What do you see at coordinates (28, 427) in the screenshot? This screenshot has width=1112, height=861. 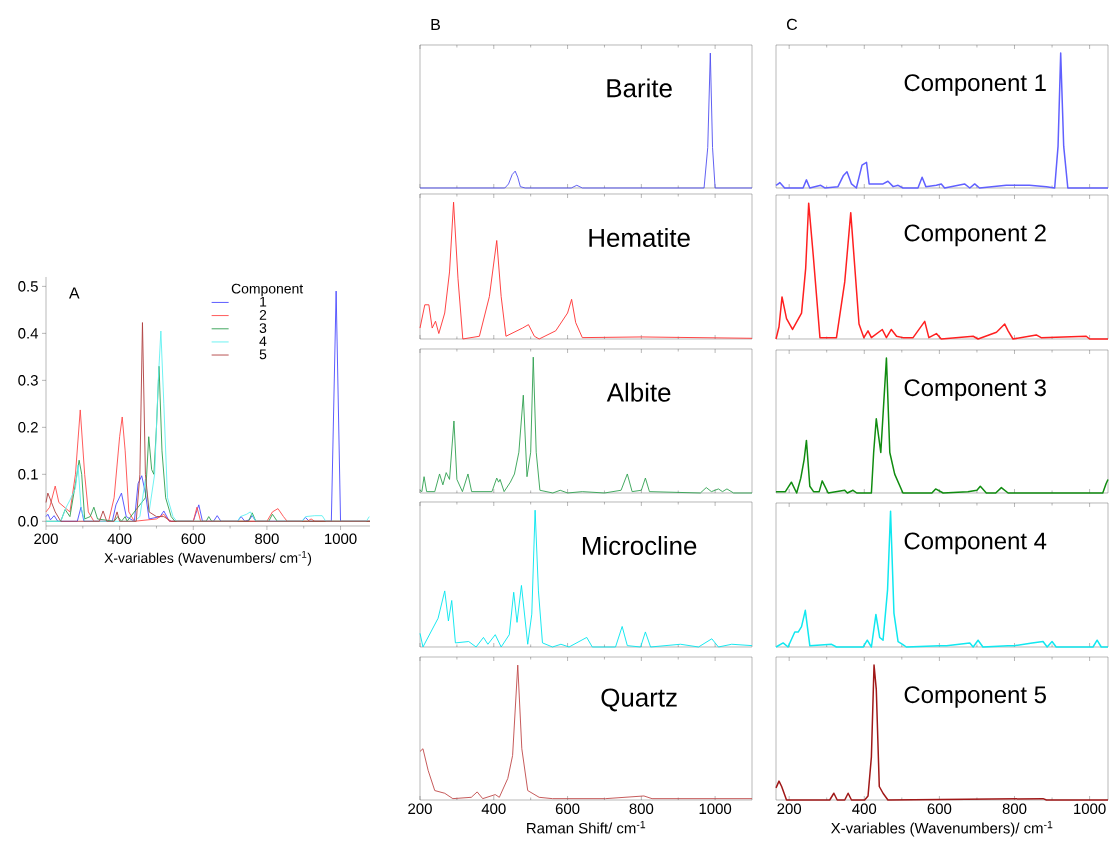 I see `y-tick-label: 0.2` at bounding box center [28, 427].